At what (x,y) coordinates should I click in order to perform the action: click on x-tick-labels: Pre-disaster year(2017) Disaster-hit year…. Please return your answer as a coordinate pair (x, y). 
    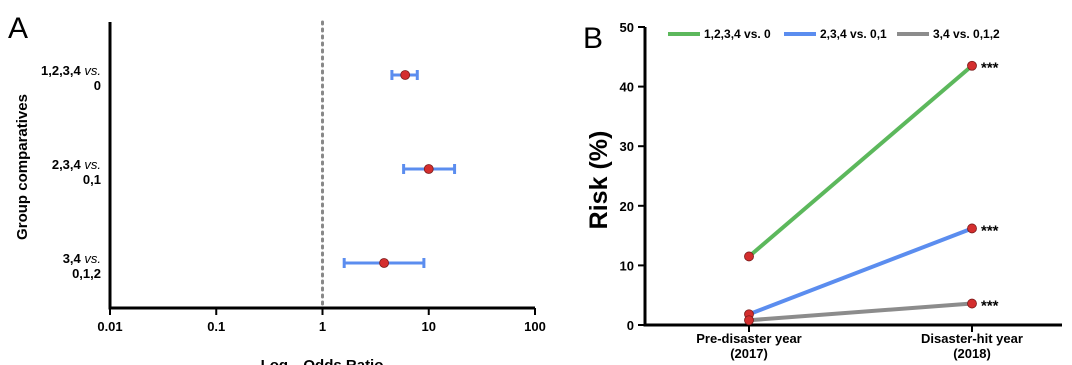
    Looking at the image, I should click on (859, 346).